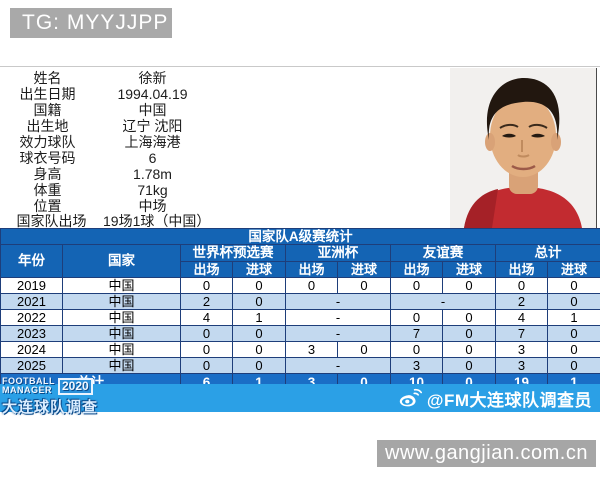 Image resolution: width=600 pixels, height=480 pixels. Describe the element at coordinates (152, 158) in the screenshot. I see `field-value: 6` at that location.